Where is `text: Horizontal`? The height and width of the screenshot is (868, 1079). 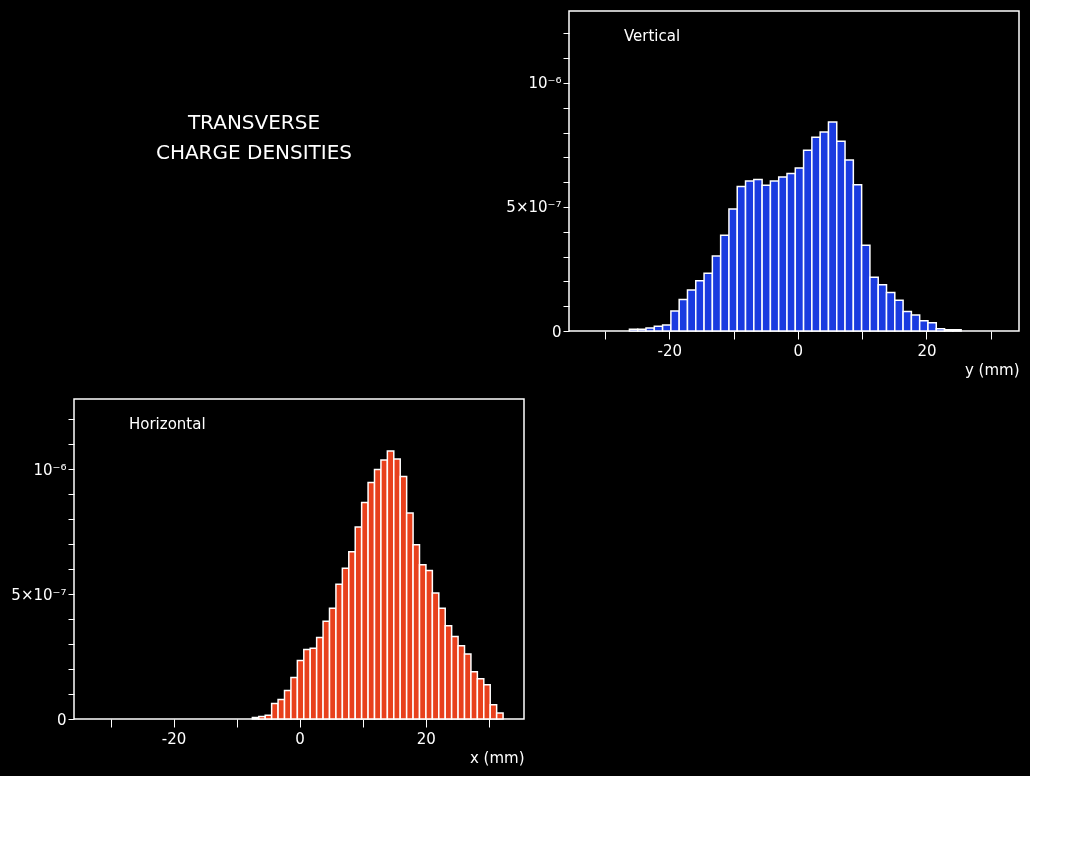 text: Horizontal is located at coordinates (167, 424).